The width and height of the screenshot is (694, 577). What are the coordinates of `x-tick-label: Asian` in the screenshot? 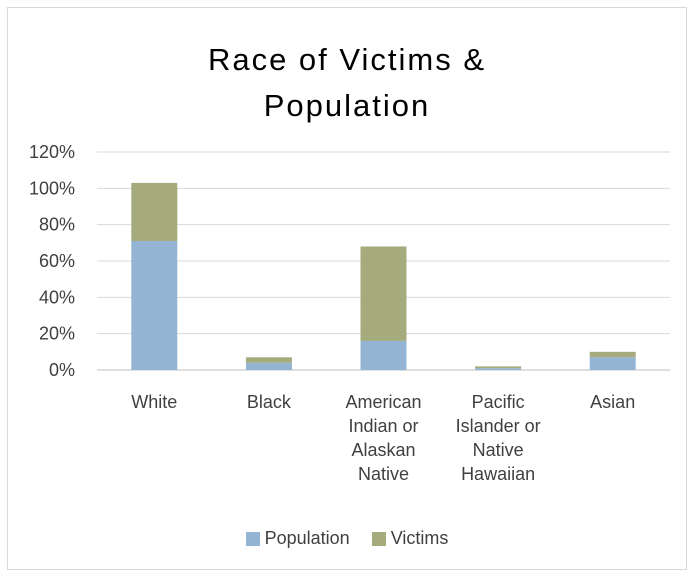 It's located at (612, 402).